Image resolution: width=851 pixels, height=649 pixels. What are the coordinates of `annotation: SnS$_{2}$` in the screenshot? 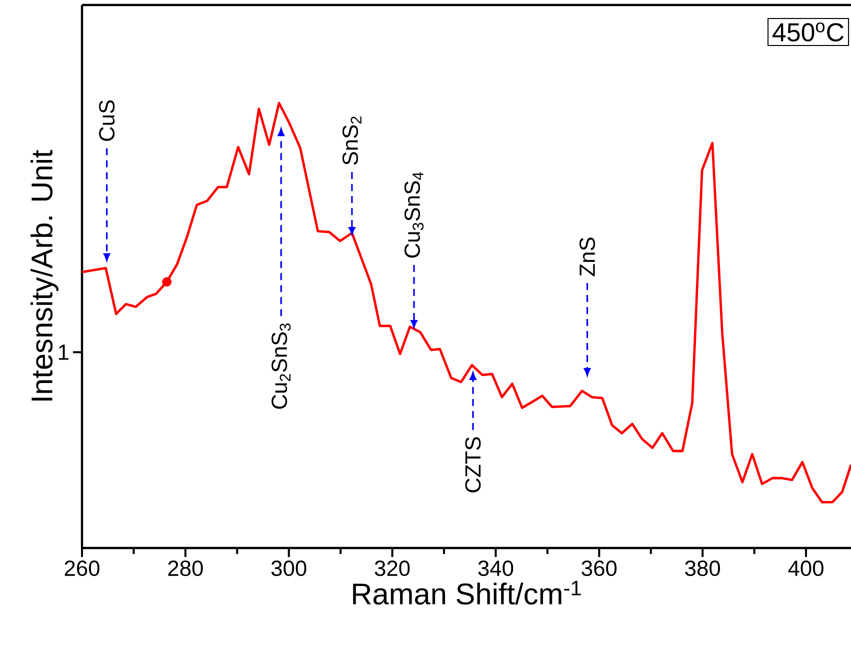 It's located at (352, 140).